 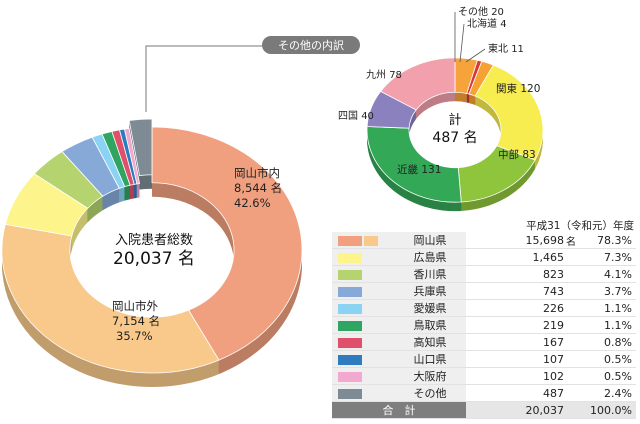 I want to click on prefecture-name: 鳥取県, so click(x=430, y=325).